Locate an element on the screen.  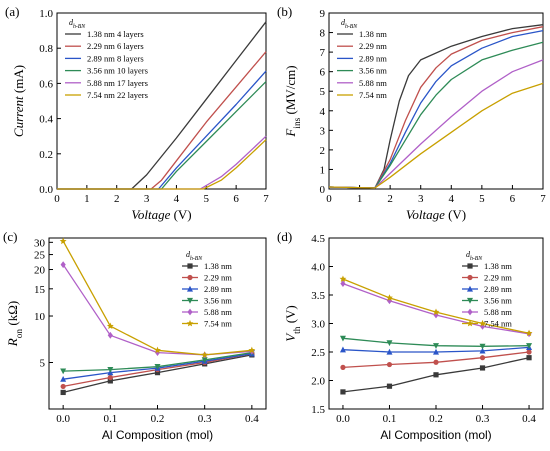
x-axis-title-main: Al Composition (mol) is located at coordinates (435, 435).